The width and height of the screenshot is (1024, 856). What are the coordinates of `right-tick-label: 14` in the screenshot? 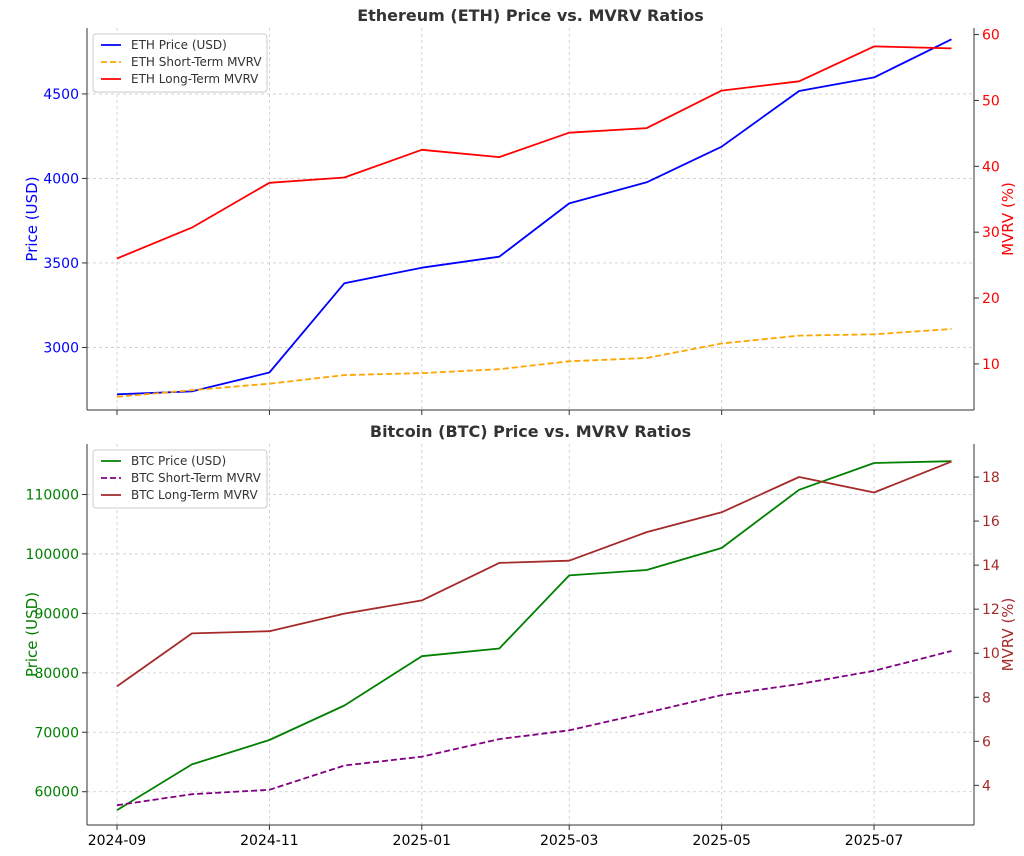 It's located at (991, 566).